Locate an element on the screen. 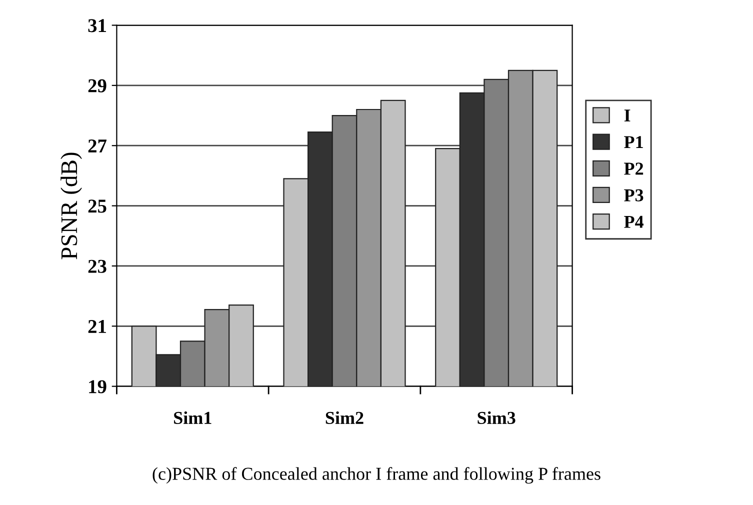  y-axis-title: PSNR (dB) is located at coordinates (71, 206).